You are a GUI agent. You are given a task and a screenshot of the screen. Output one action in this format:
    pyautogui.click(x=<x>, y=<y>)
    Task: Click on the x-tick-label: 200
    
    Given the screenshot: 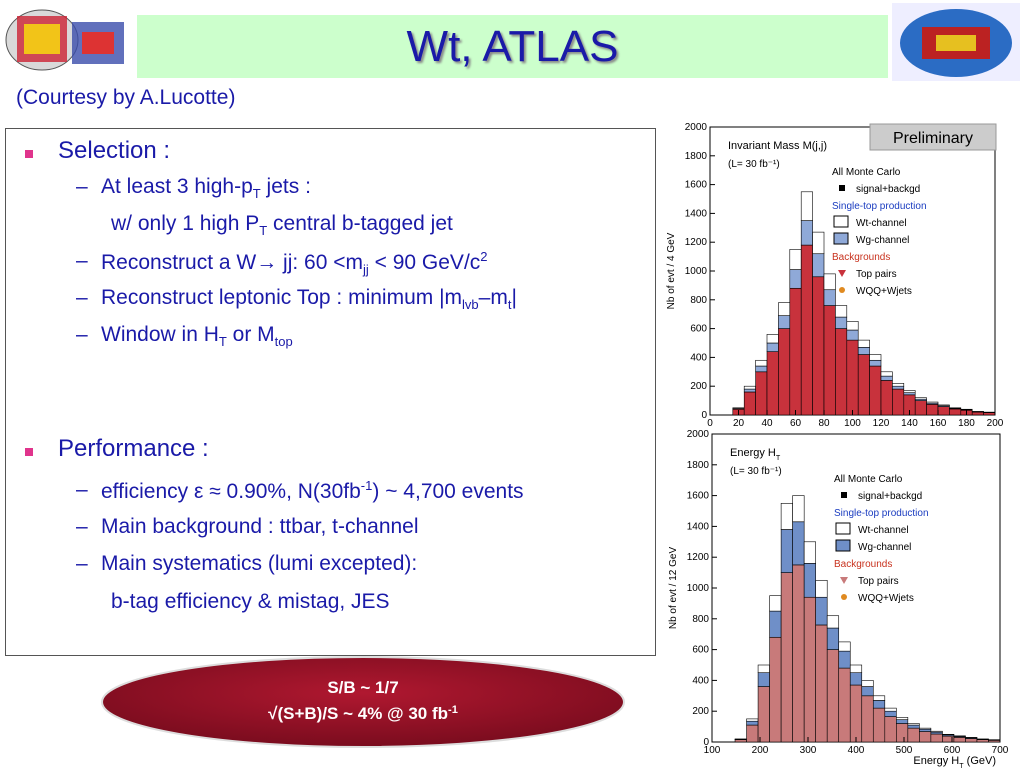 What is the action you would take?
    pyautogui.click(x=760, y=750)
    